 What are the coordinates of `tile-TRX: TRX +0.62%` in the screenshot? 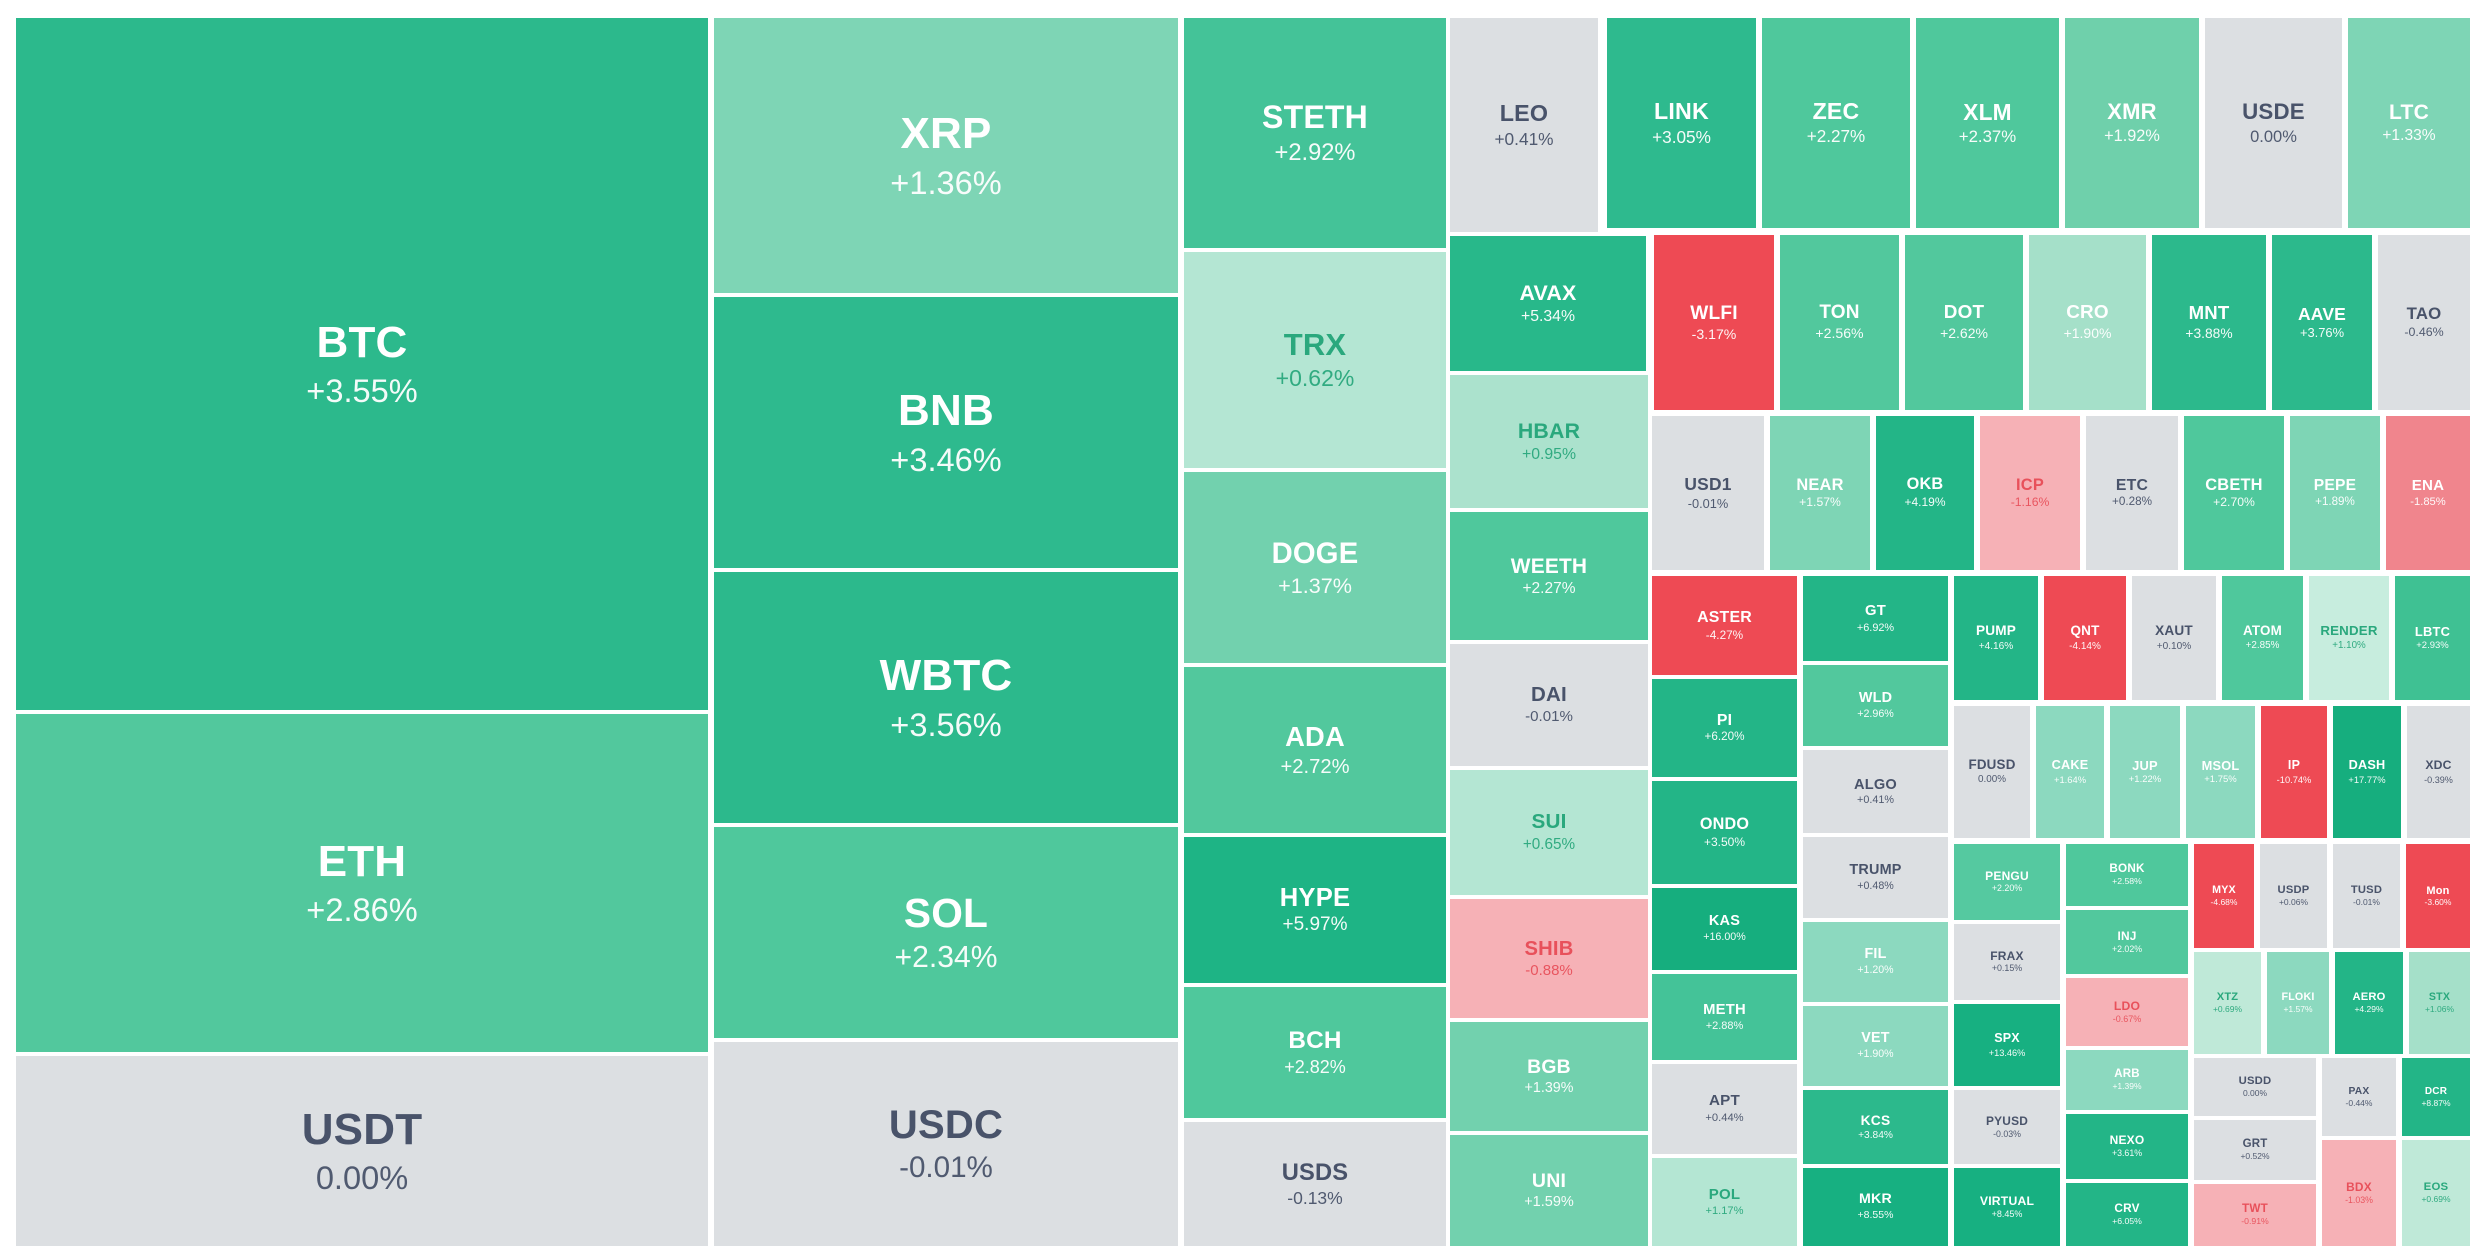 It's located at (1315, 360).